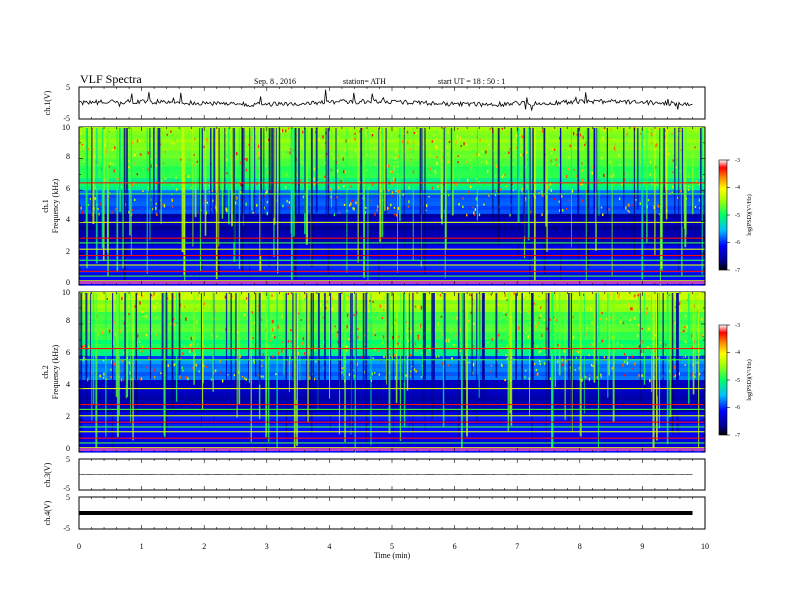  Describe the element at coordinates (66, 528) in the screenshot. I see `ch4-ytick-bottom: -5` at that location.